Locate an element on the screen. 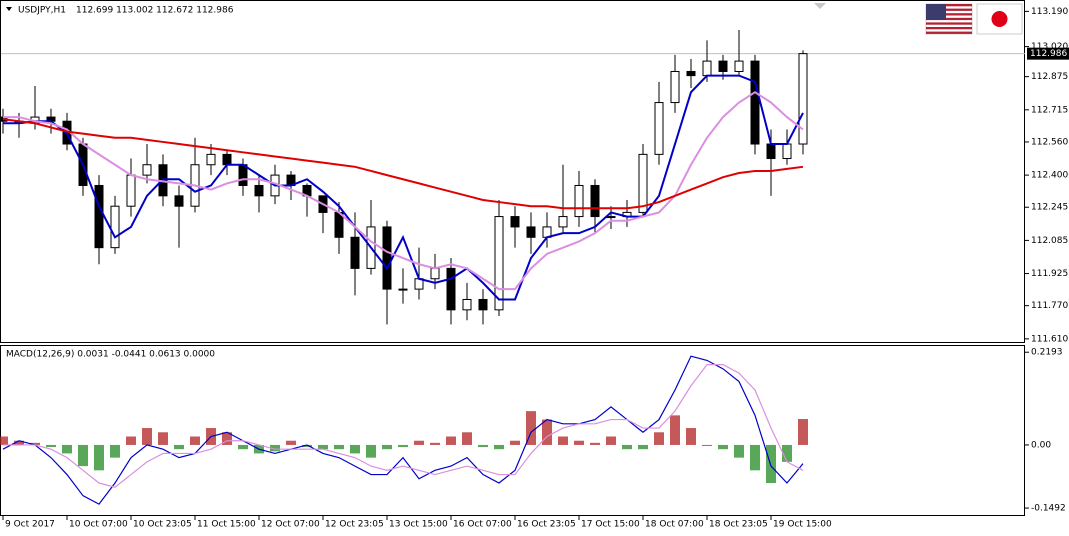 The image size is (1069, 536). y-tick-label: 113.020 is located at coordinates (1049, 47).